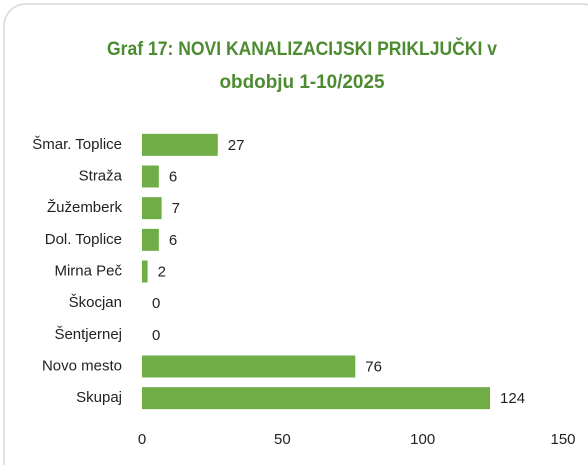 The height and width of the screenshot is (465, 588). Describe the element at coordinates (512, 398) in the screenshot. I see `data-label: 124` at that location.